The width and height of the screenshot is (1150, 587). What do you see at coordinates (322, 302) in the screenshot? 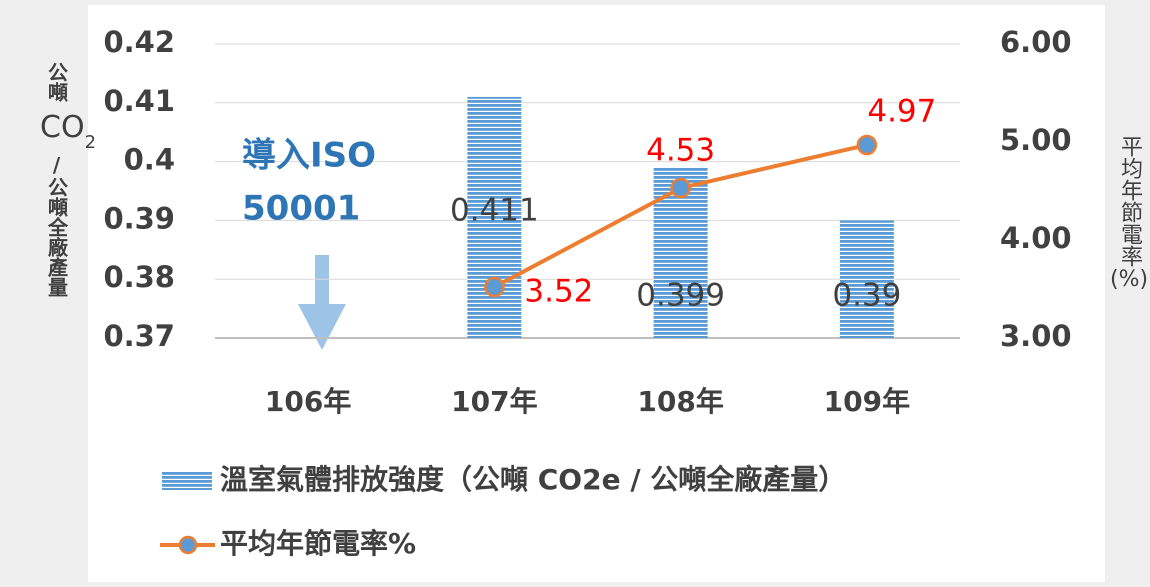
I see `arrow` at bounding box center [322, 302].